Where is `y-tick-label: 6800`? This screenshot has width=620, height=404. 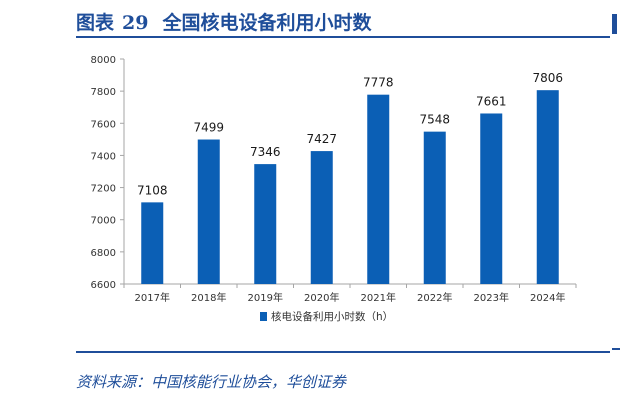
y-tick-label: 6800 is located at coordinates (103, 253).